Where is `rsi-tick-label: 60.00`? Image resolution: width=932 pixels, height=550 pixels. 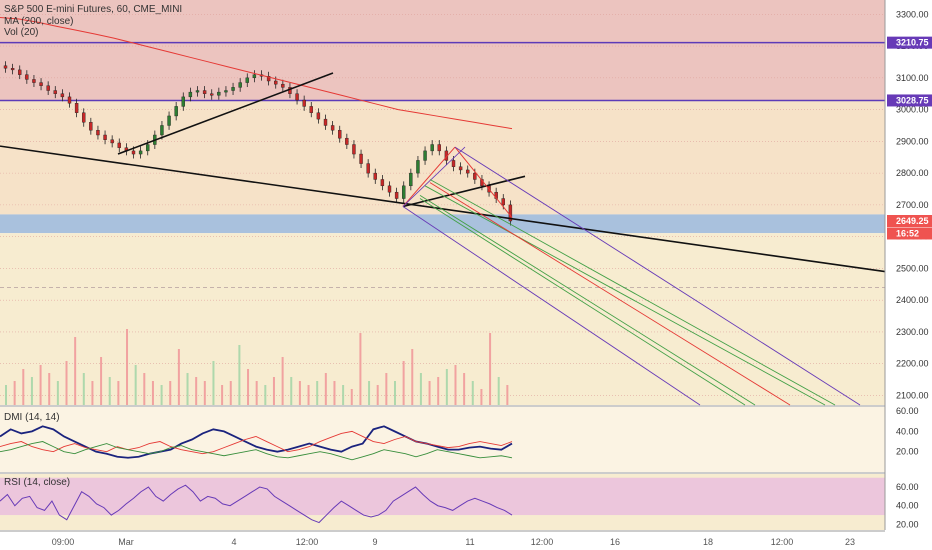
rsi-tick-label: 60.00 is located at coordinates (907, 487).